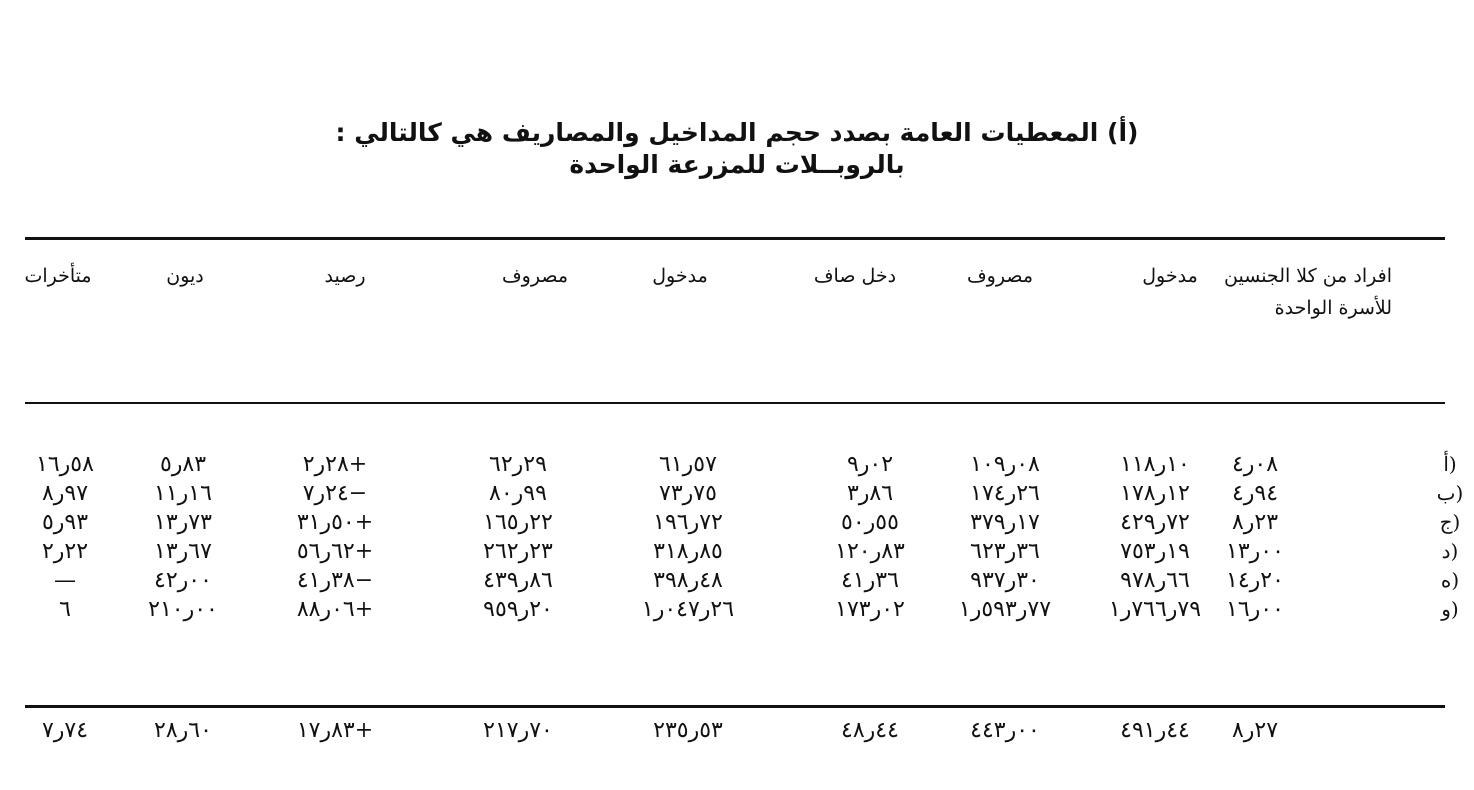 This screenshot has width=1474, height=790. Describe the element at coordinates (65, 493) in the screenshot. I see `table-cell: ٨ر٩٧` at that location.